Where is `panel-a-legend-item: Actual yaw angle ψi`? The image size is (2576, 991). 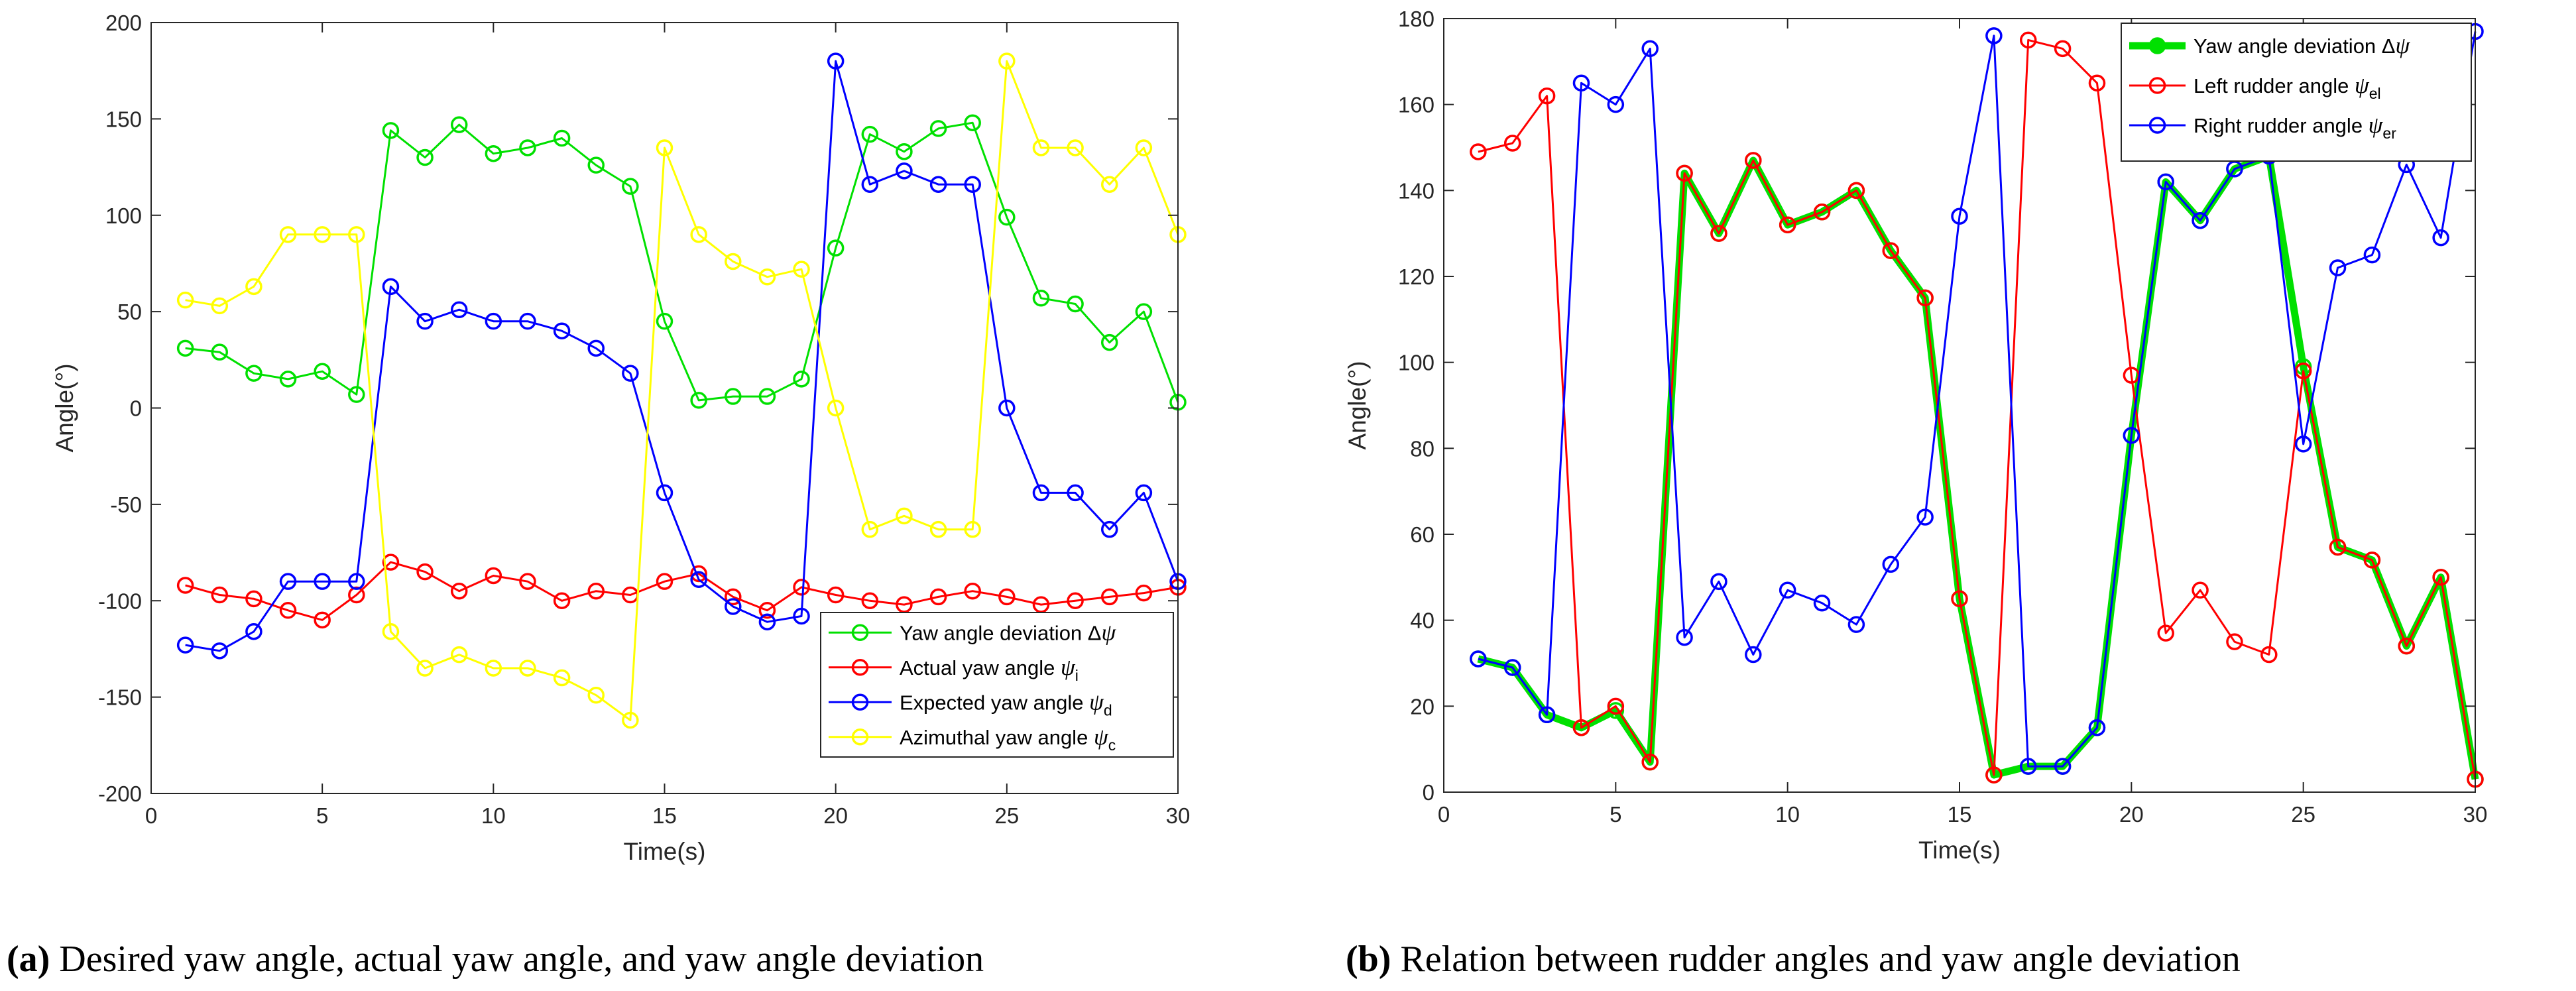
panel-a-legend-item: Actual yaw angle ψi is located at coordinates (954, 669).